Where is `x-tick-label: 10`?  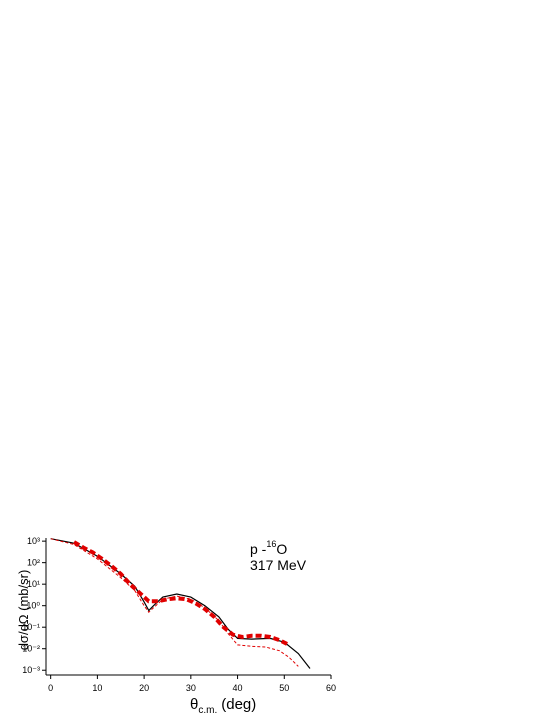 x-tick-label: 10 is located at coordinates (97, 688).